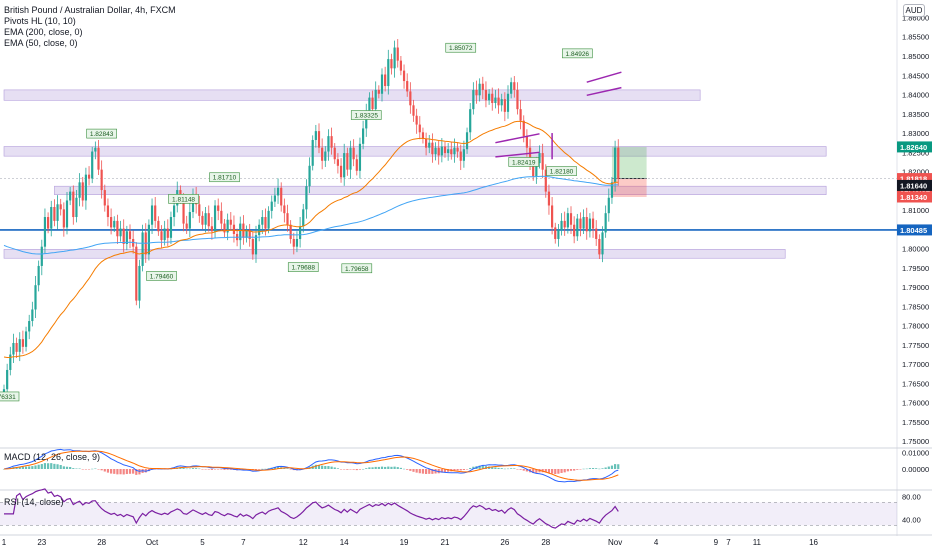 The image size is (932, 550). I want to click on currency-button: AUD, so click(914, 10).